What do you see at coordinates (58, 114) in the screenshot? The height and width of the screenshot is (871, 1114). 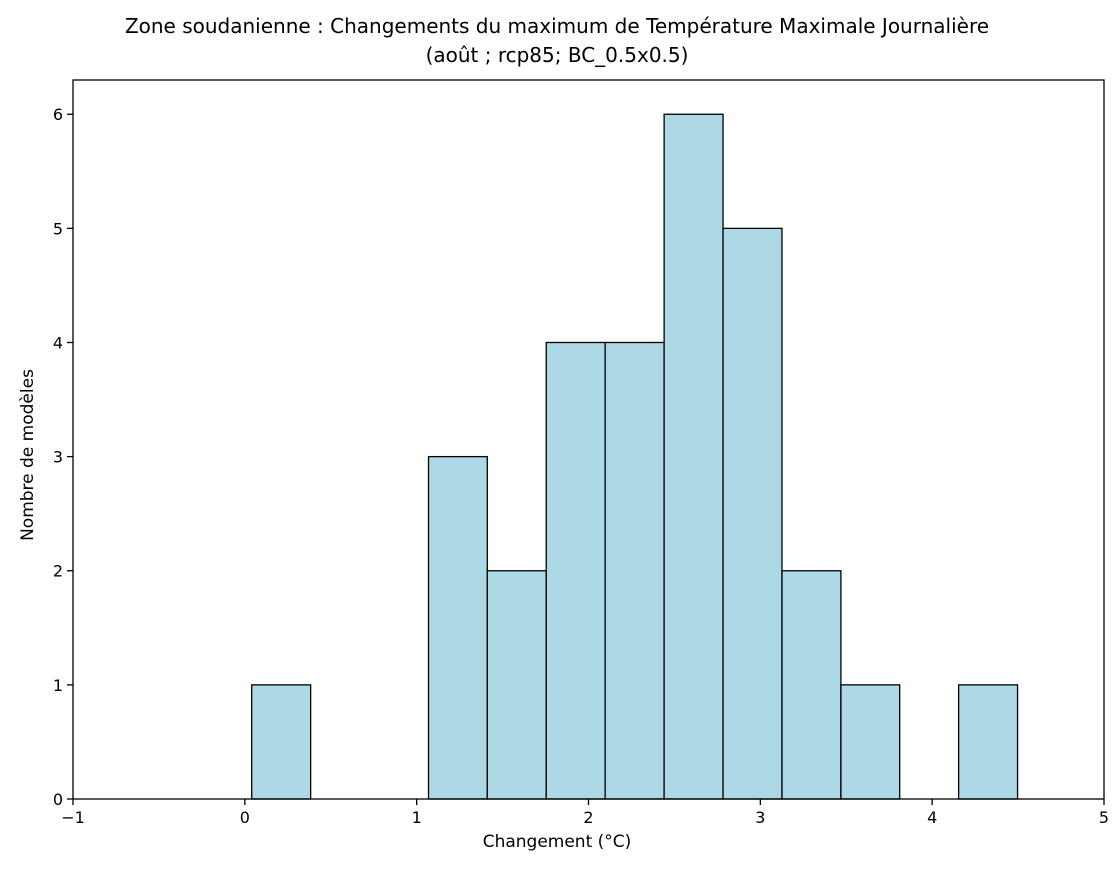 I see `y-tick-label: 6` at bounding box center [58, 114].